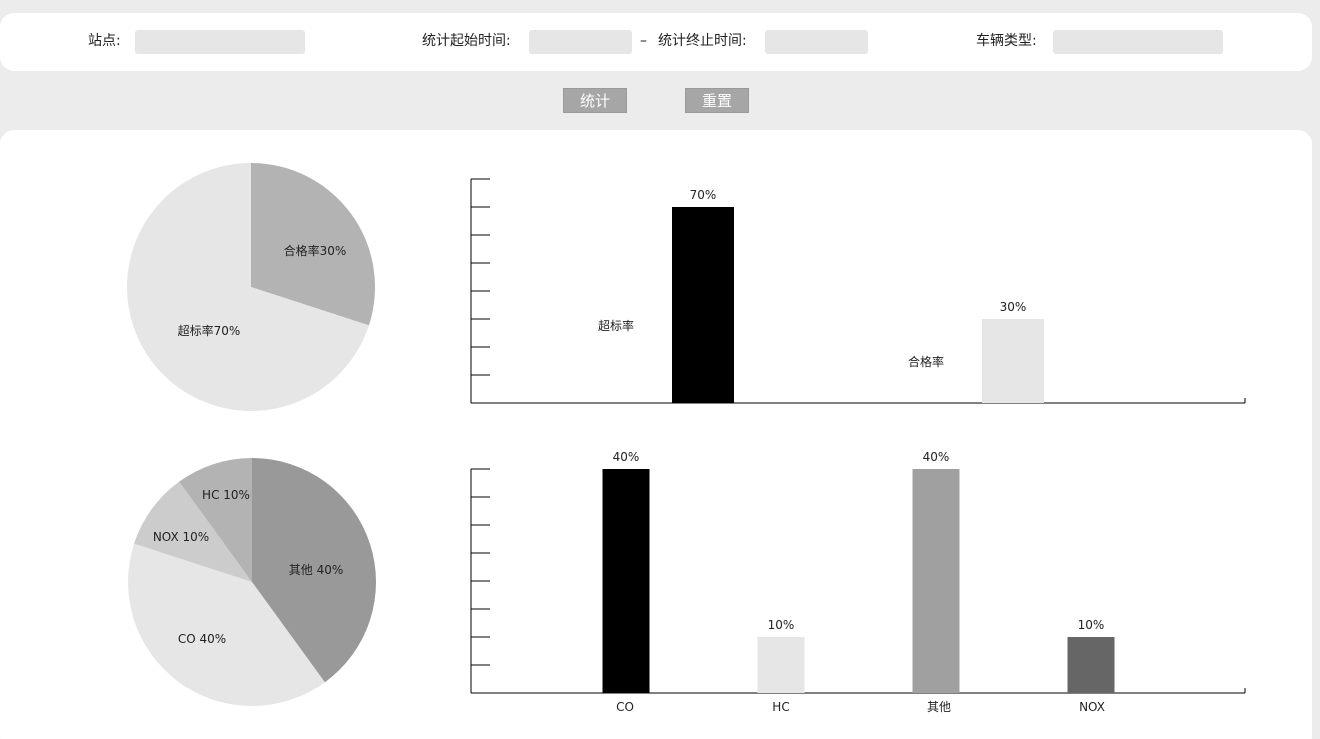 The image size is (1320, 739). Describe the element at coordinates (1138, 42) in the screenshot. I see `vehicle-type-input` at that location.